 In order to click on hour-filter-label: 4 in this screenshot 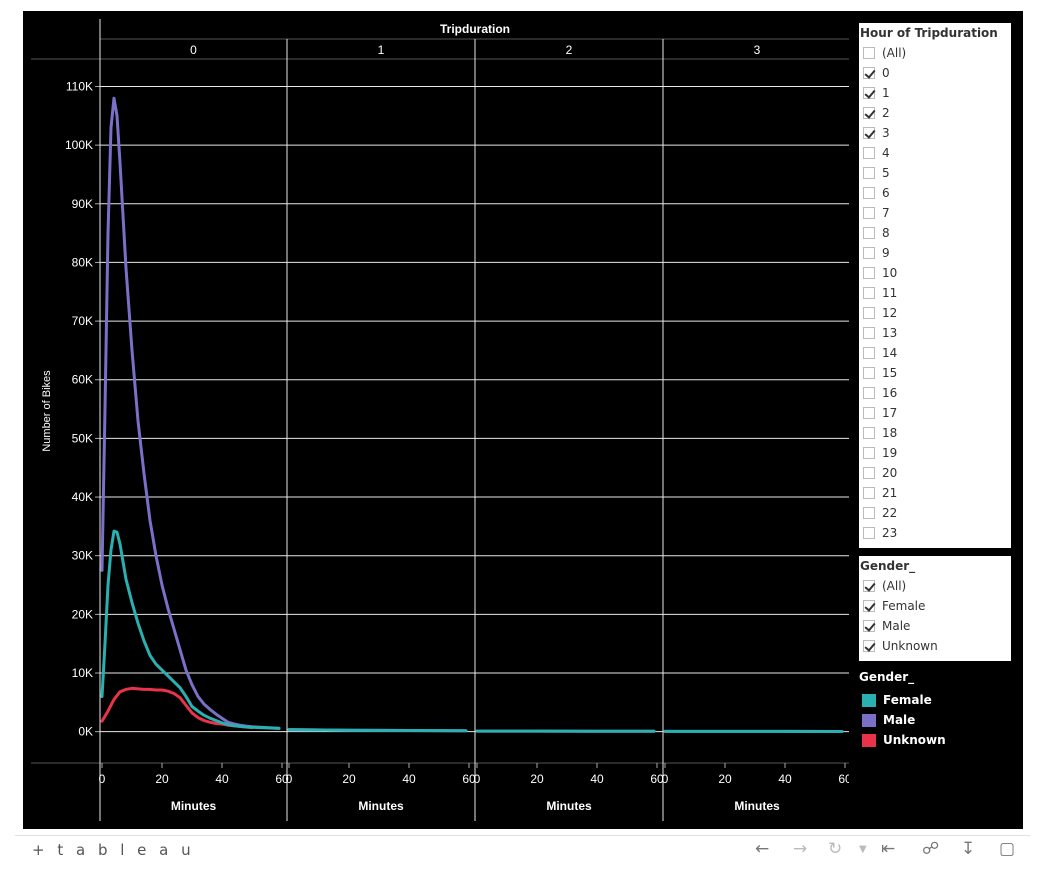, I will do `click(886, 153)`.